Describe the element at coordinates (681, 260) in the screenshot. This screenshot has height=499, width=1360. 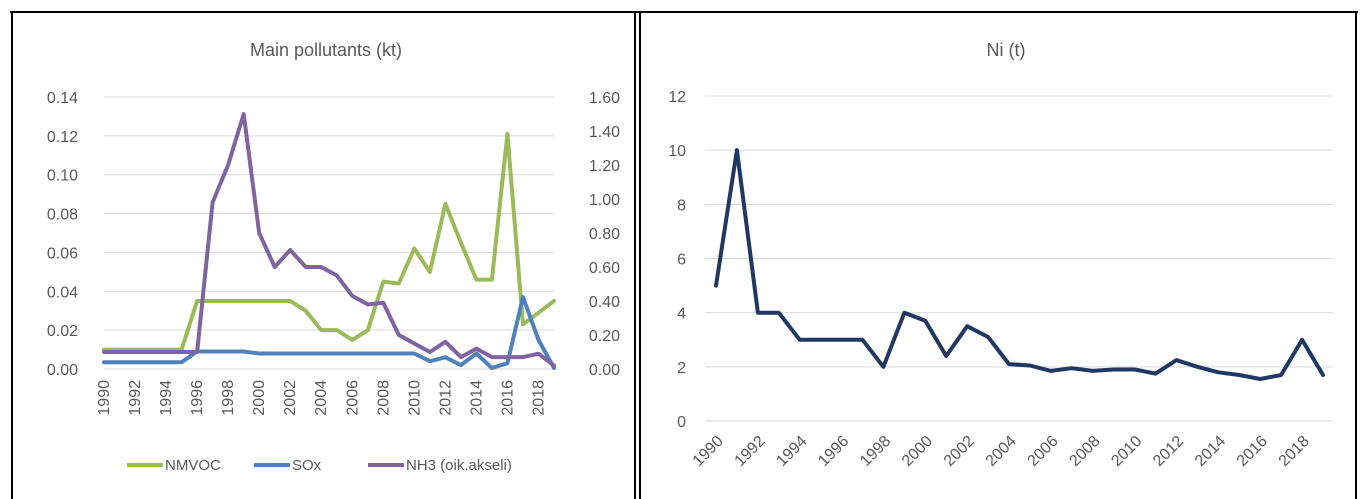
I see `chart2-y-tick-label: 6` at that location.